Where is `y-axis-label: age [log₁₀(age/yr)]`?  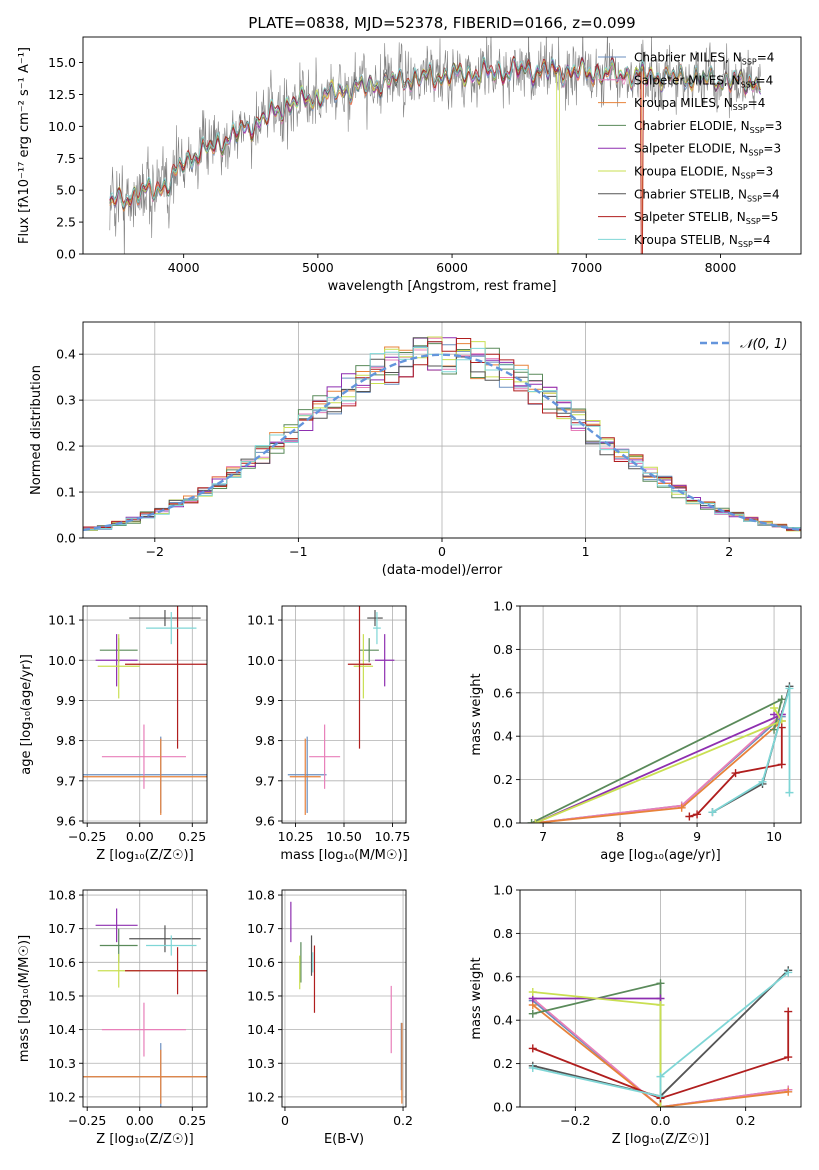 y-axis-label: age [log₁₀(age/yr)] is located at coordinates (26, 714).